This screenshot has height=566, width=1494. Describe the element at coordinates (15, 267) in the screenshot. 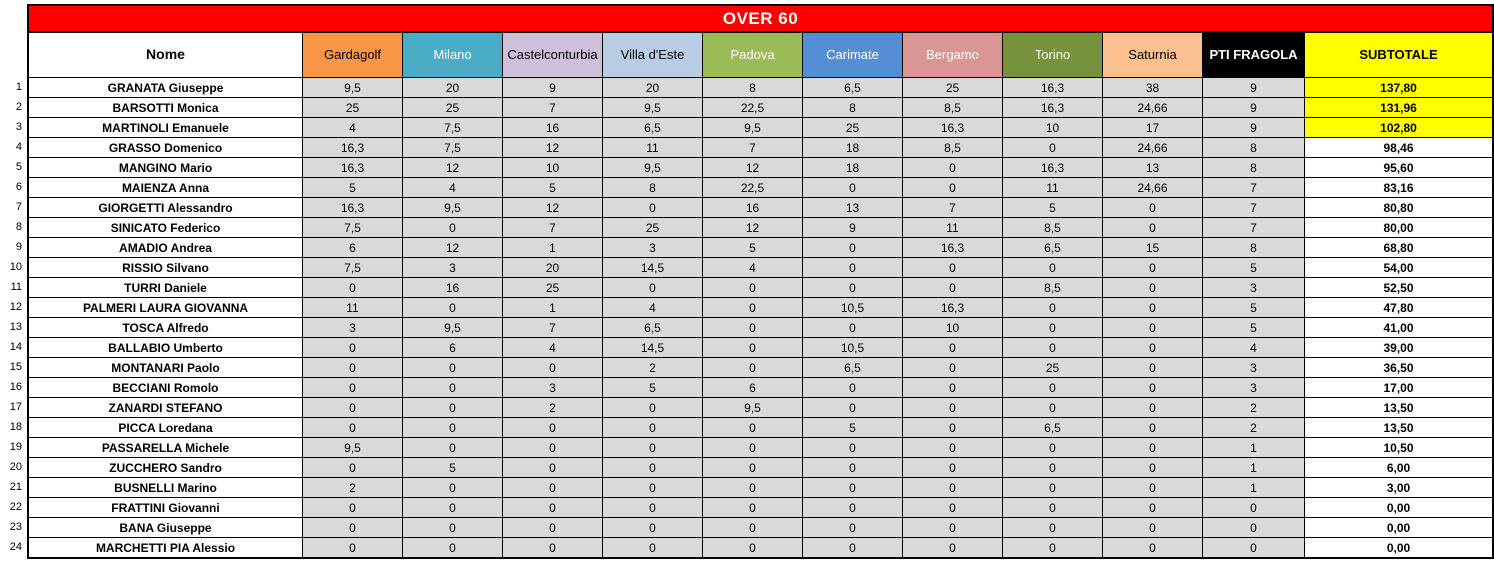

I see `row-number: 10` at that location.